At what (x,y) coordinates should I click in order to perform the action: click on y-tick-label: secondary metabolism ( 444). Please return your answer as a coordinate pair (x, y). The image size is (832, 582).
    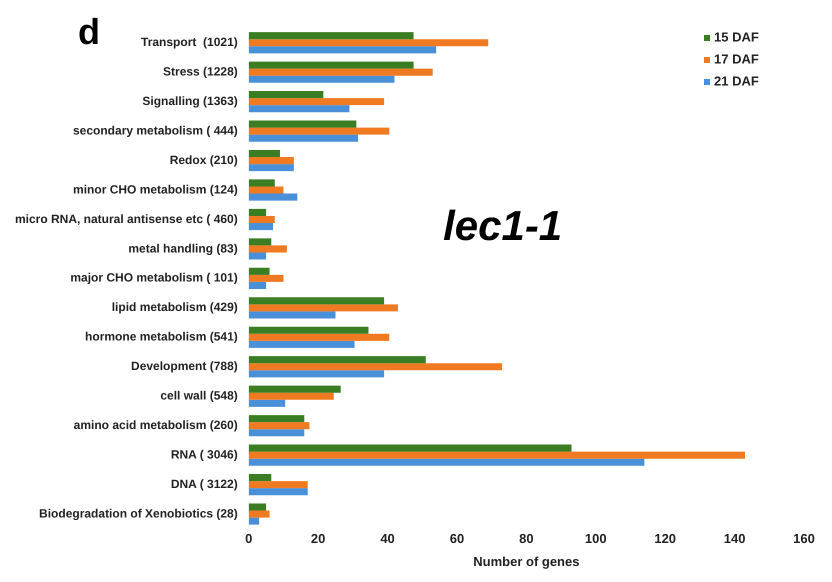
    Looking at the image, I should click on (155, 130).